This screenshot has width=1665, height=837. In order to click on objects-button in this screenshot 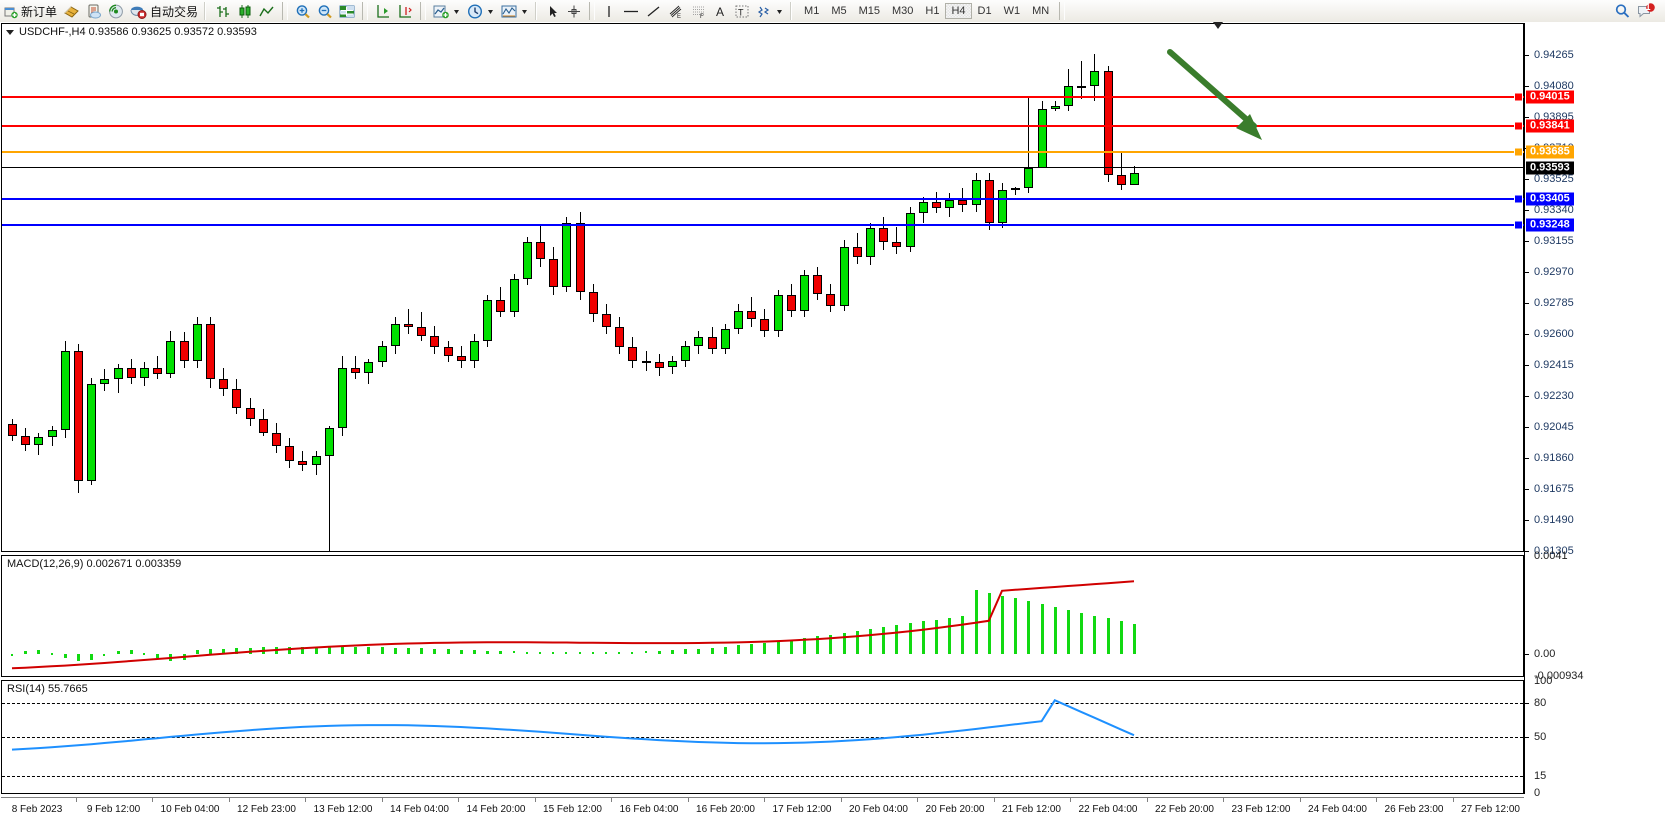, I will do `click(770, 11)`.